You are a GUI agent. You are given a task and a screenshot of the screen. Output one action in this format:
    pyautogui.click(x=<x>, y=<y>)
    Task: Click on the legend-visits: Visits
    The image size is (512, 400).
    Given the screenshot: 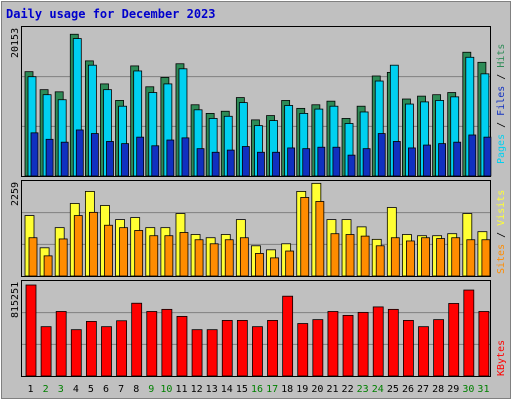 What is the action you would take?
    pyautogui.click(x=501, y=208)
    